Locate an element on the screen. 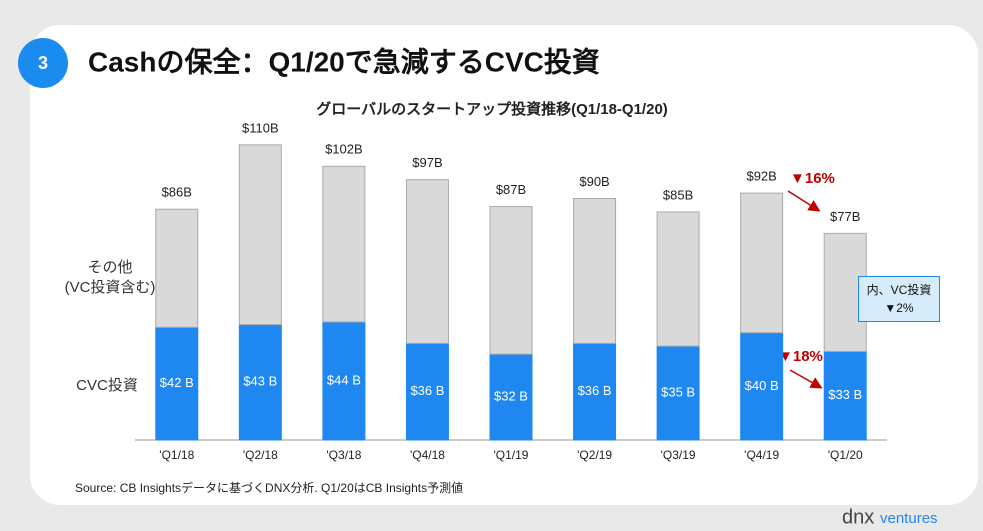 Image resolution: width=983 pixels, height=531 pixels. total-label: $97B is located at coordinates (427, 162).